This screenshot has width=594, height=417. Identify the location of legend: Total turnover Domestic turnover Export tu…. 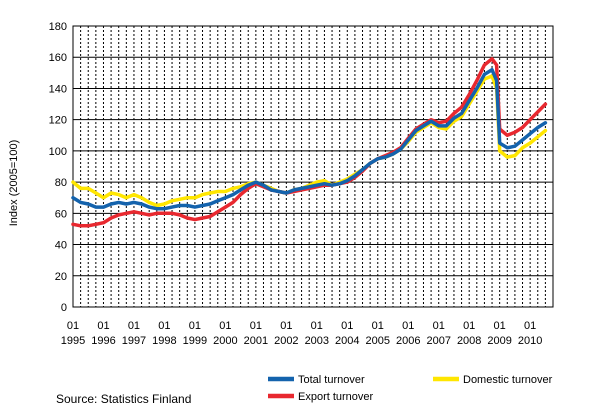
(410, 388).